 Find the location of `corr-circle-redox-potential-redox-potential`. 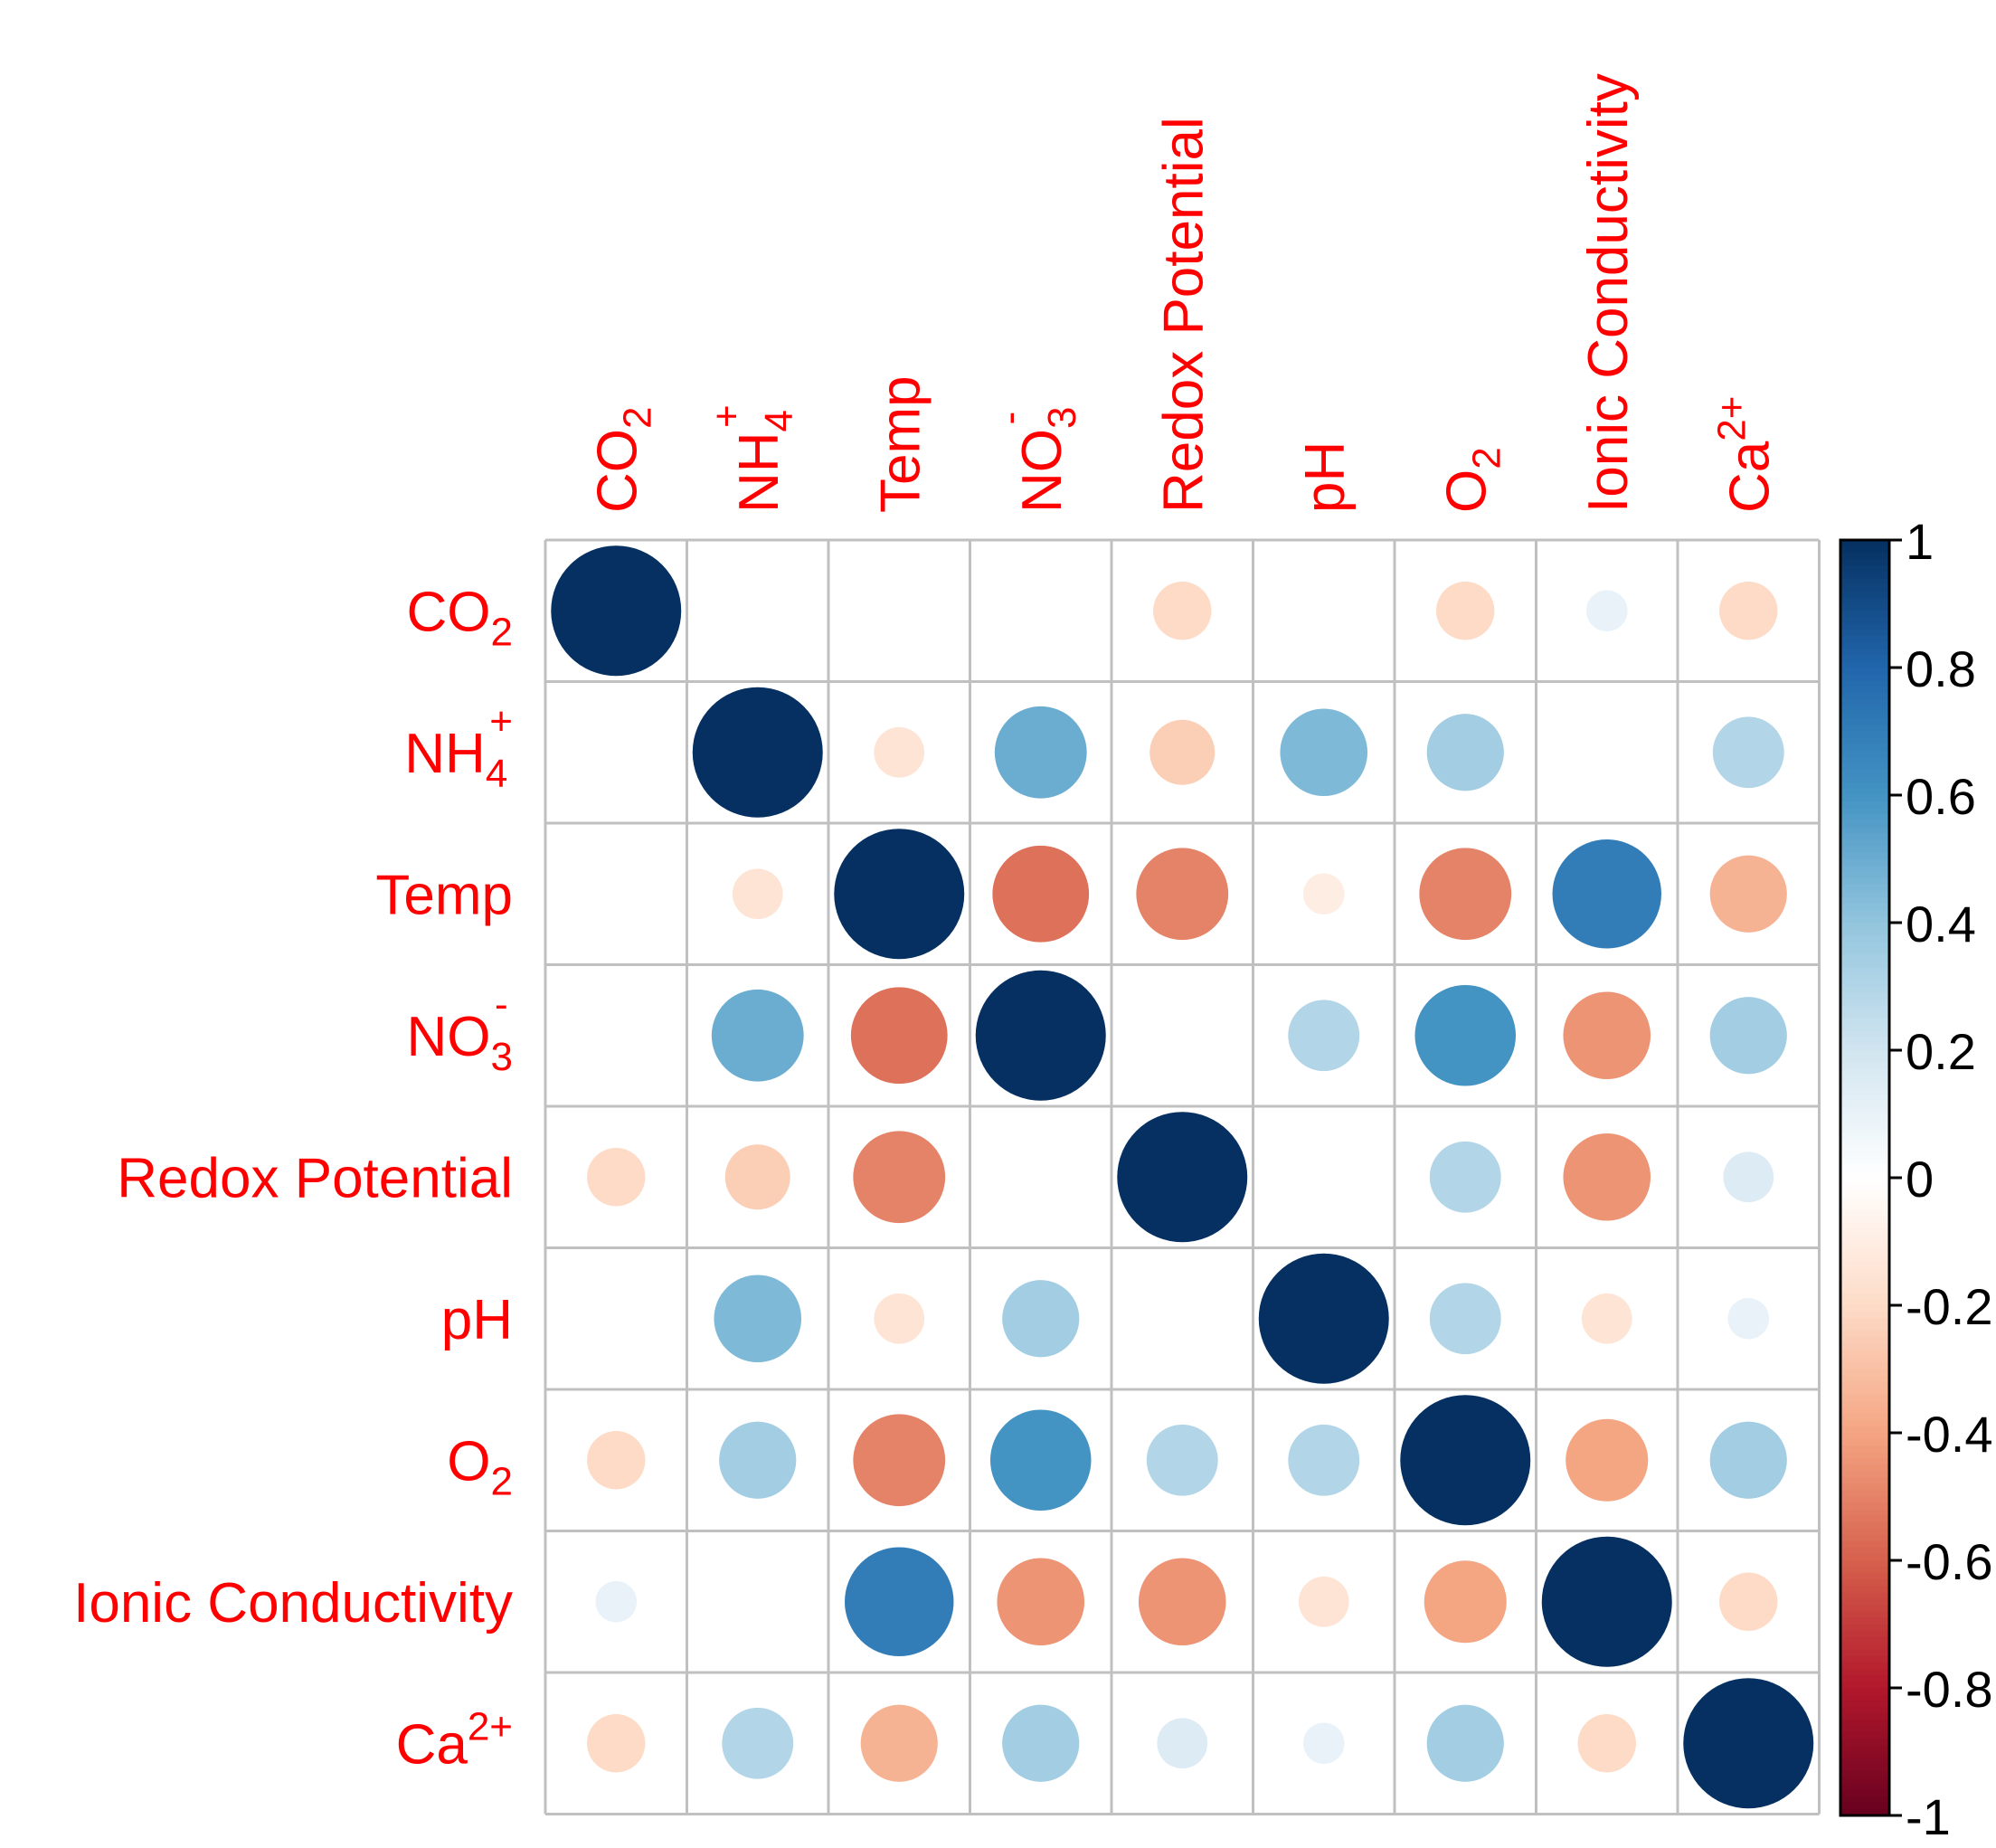

corr-circle-redox-potential-redox-potential is located at coordinates (1183, 1177).